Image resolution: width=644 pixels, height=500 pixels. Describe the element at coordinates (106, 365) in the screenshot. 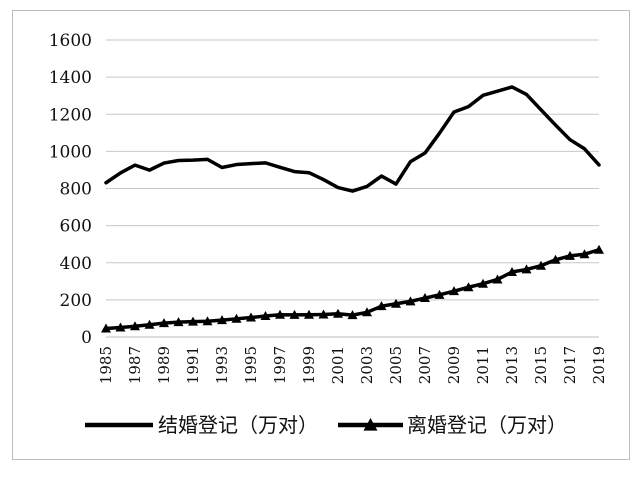

I see `x-tick-label-1985: 1985` at that location.